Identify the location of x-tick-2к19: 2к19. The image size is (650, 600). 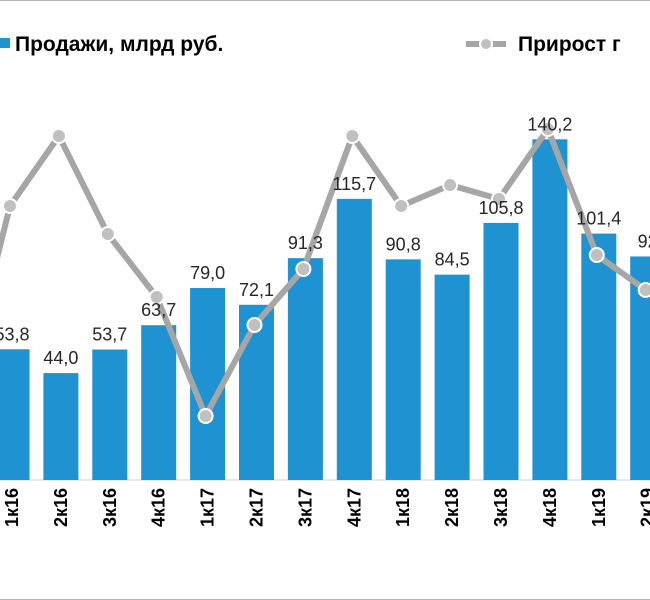
(644, 507).